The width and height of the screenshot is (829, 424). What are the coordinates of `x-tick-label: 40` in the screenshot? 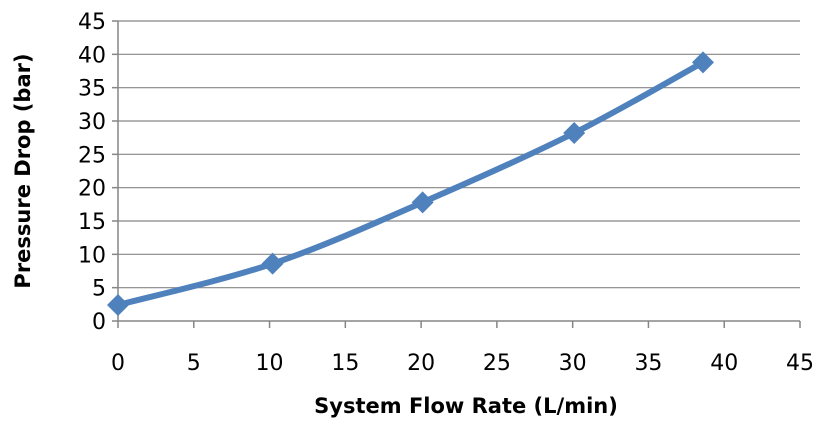 It's located at (724, 363).